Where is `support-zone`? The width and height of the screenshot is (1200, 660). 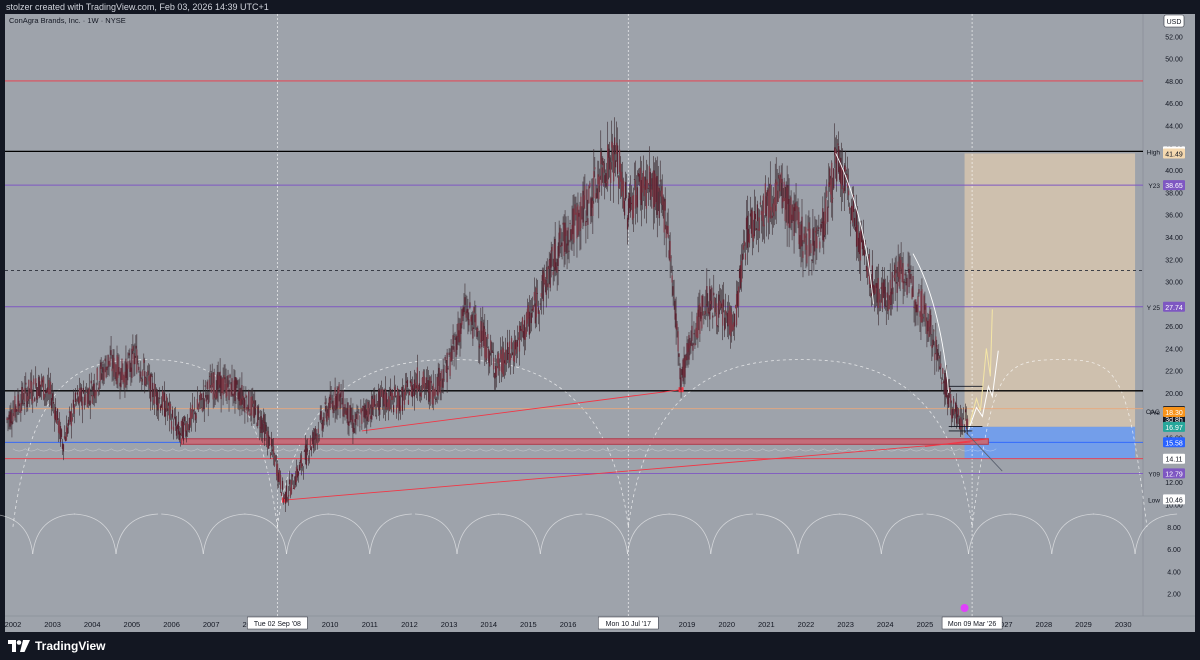
support-zone is located at coordinates (584, 441).